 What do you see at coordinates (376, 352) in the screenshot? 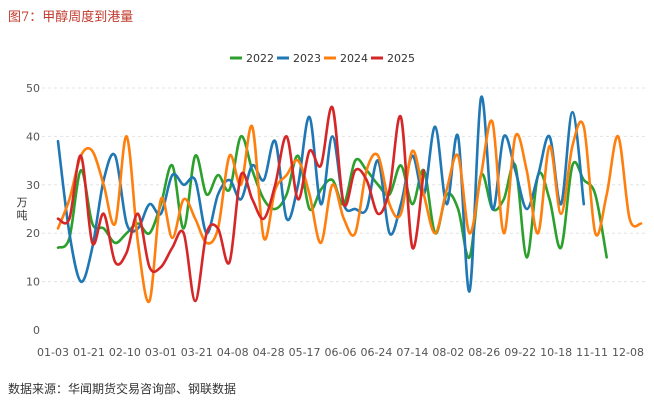
I see `x-tick-label: 06-24` at bounding box center [376, 352].